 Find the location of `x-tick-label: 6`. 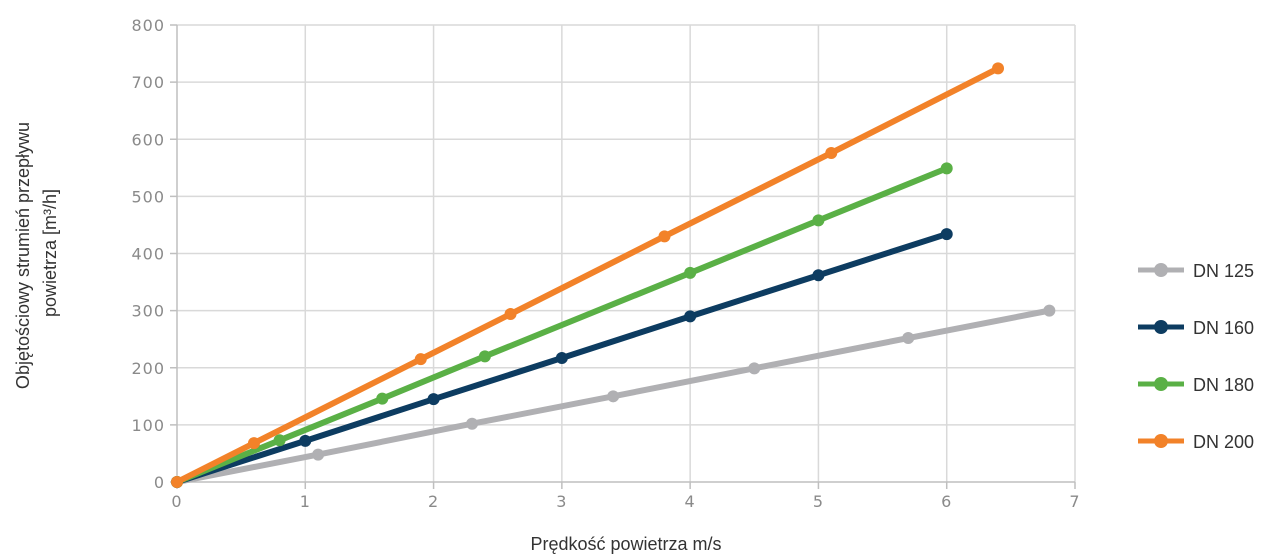

x-tick-label: 6 is located at coordinates (946, 501).